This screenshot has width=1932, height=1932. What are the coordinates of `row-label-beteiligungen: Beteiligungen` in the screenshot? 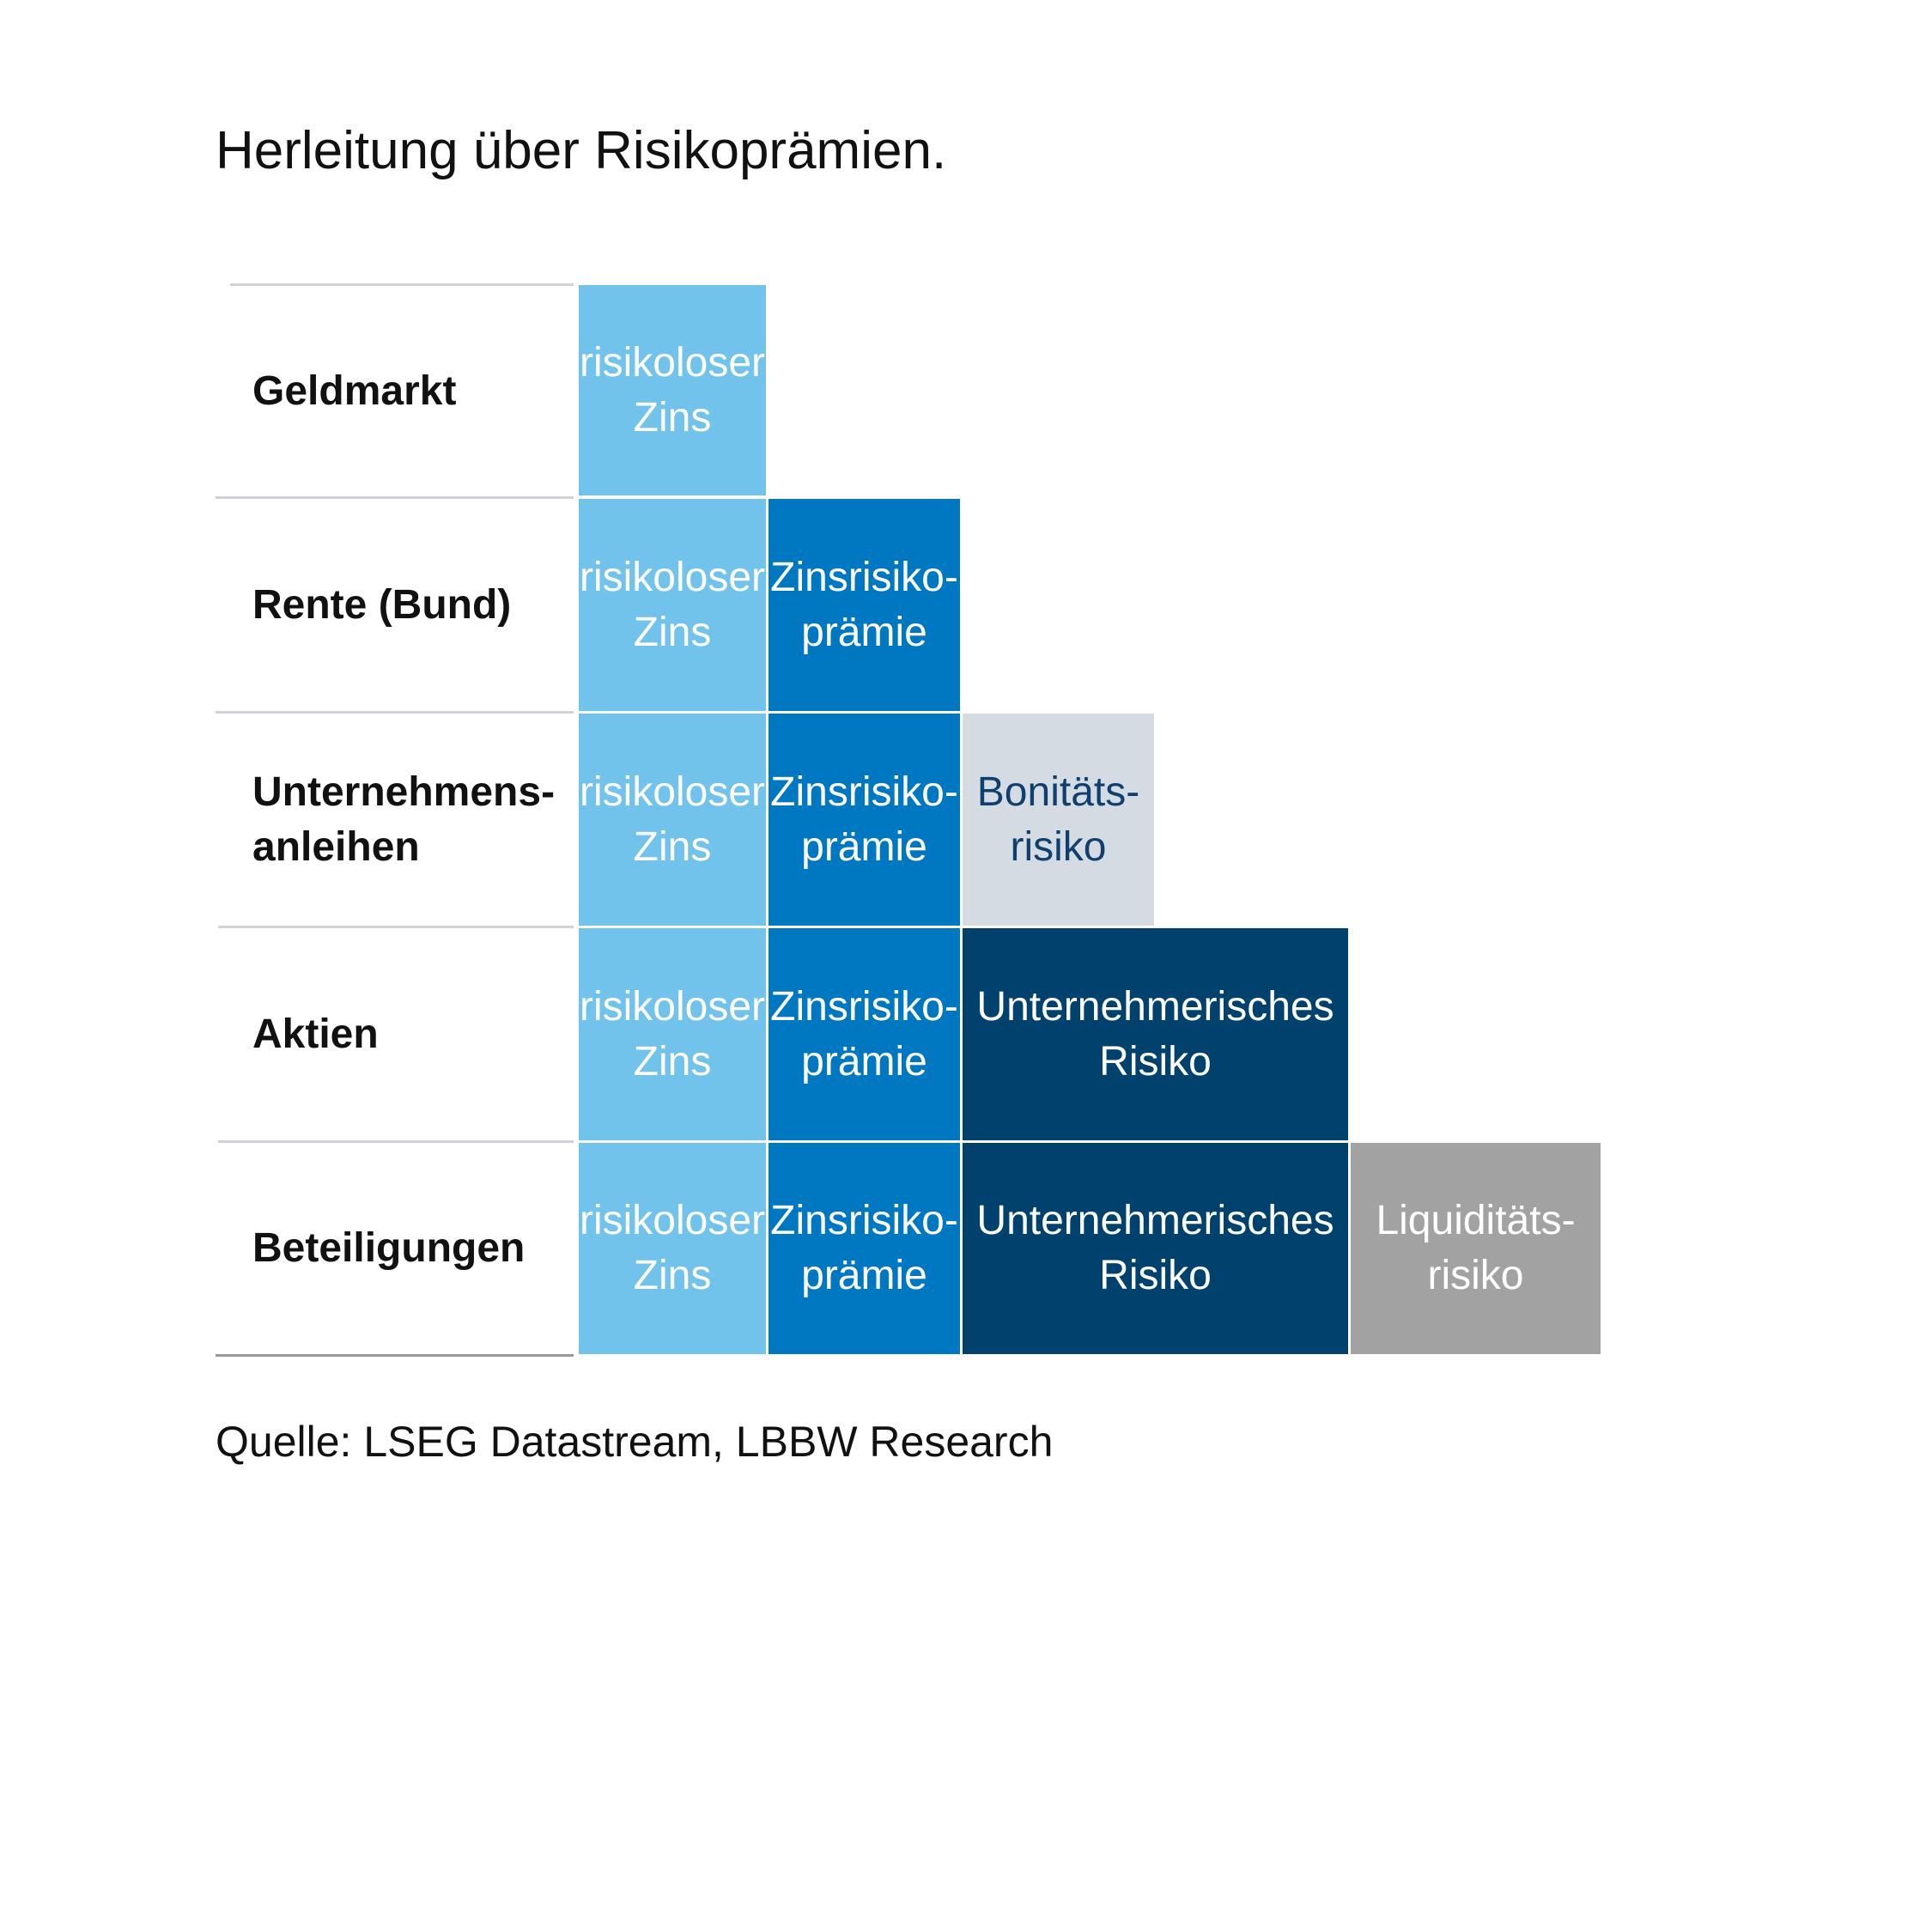 It's located at (389, 1248).